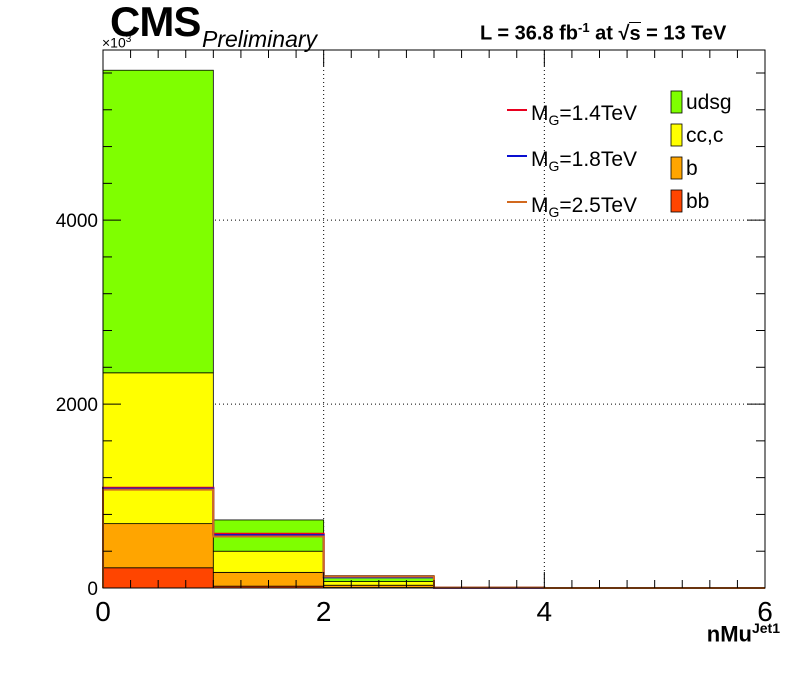  Describe the element at coordinates (158, 546) in the screenshot. I see `bar-b-bin0` at that location.